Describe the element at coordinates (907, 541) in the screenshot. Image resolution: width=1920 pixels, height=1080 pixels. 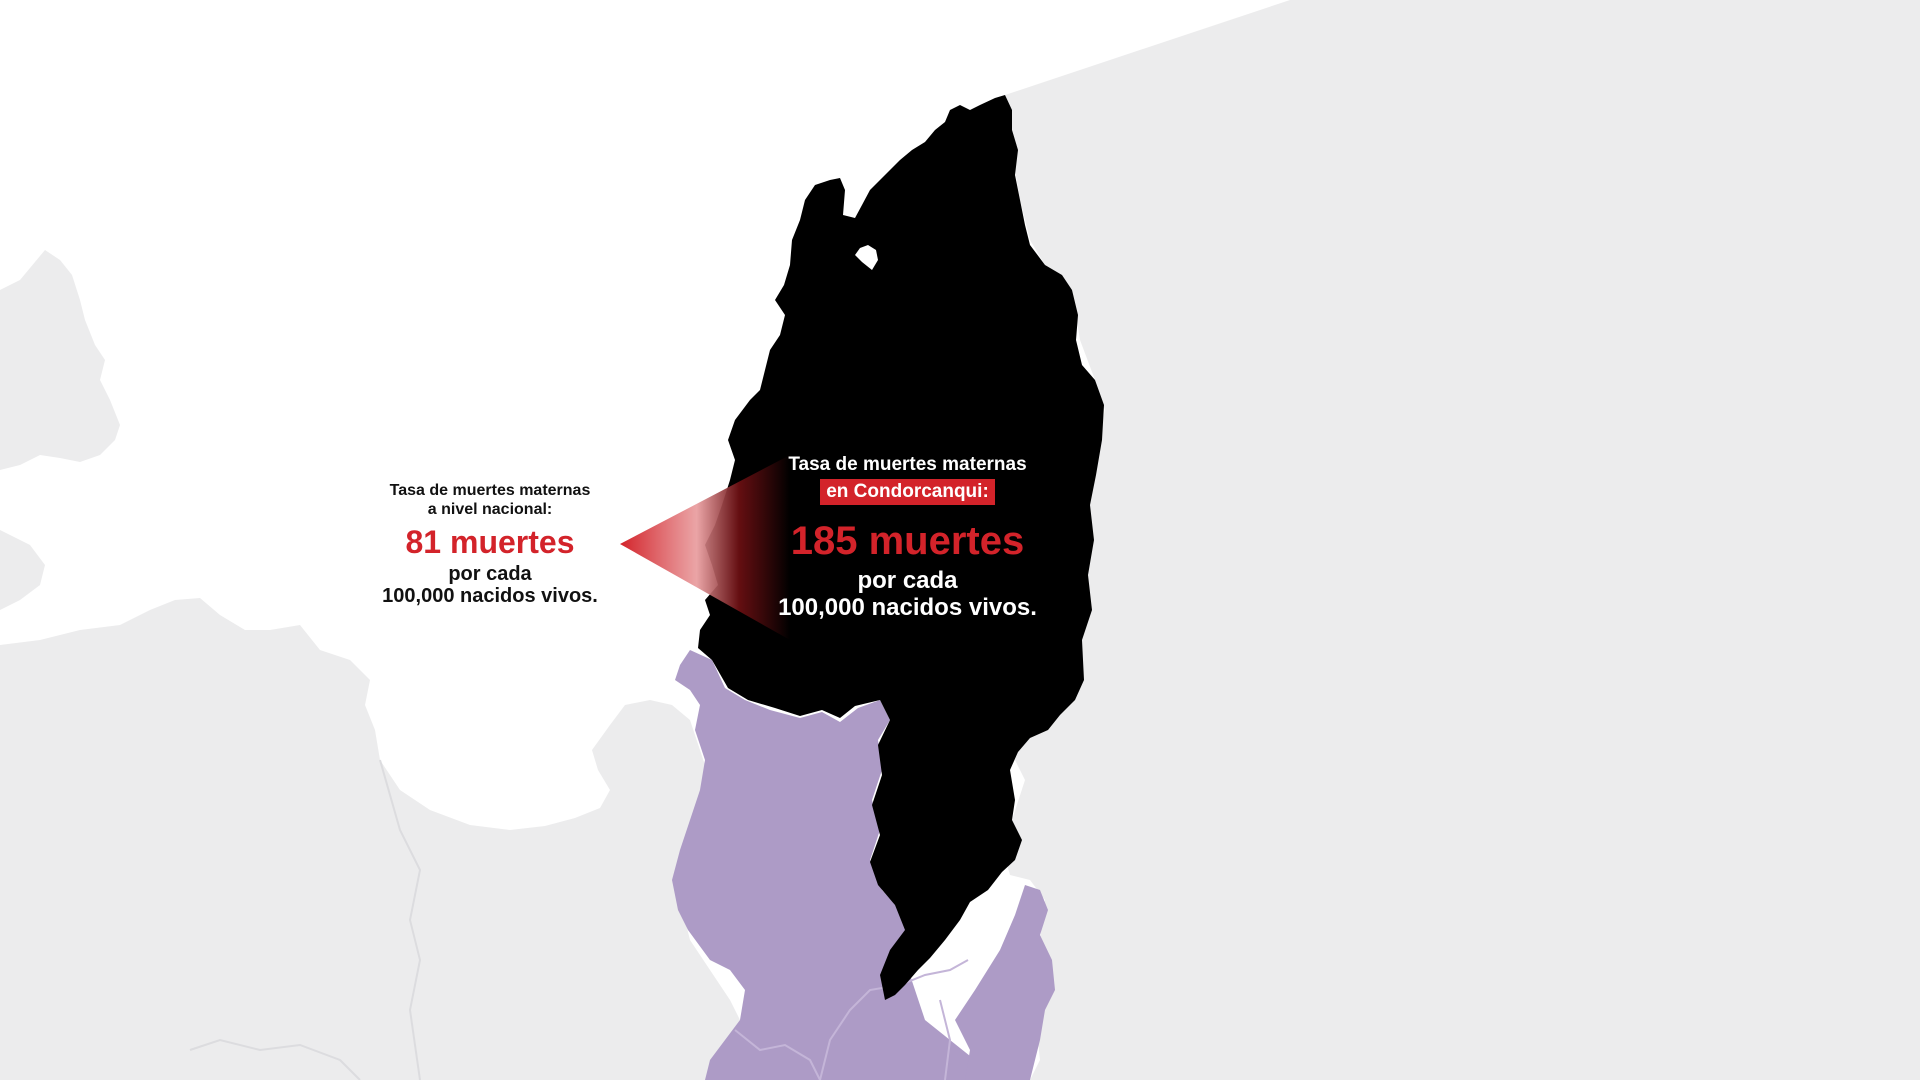
I see `local-rate-value: 185 muertes` at that location.